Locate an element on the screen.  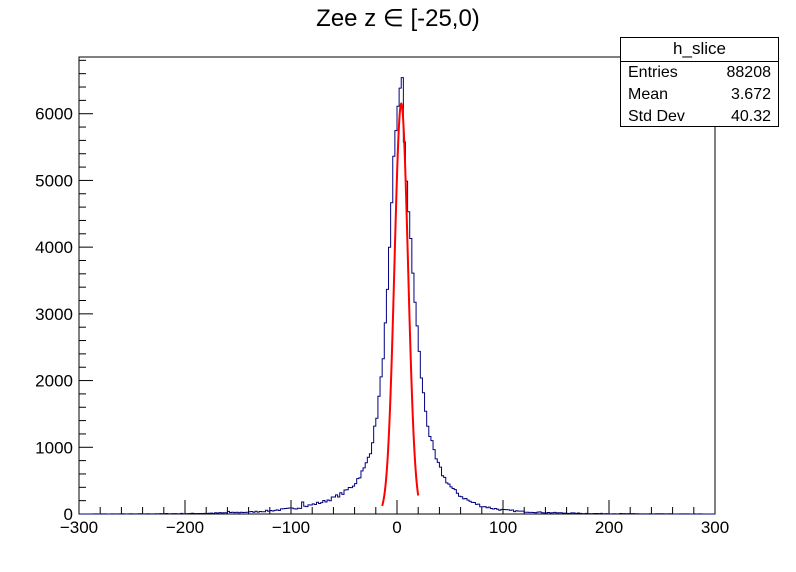
x-tick-label: 100 is located at coordinates (503, 527).